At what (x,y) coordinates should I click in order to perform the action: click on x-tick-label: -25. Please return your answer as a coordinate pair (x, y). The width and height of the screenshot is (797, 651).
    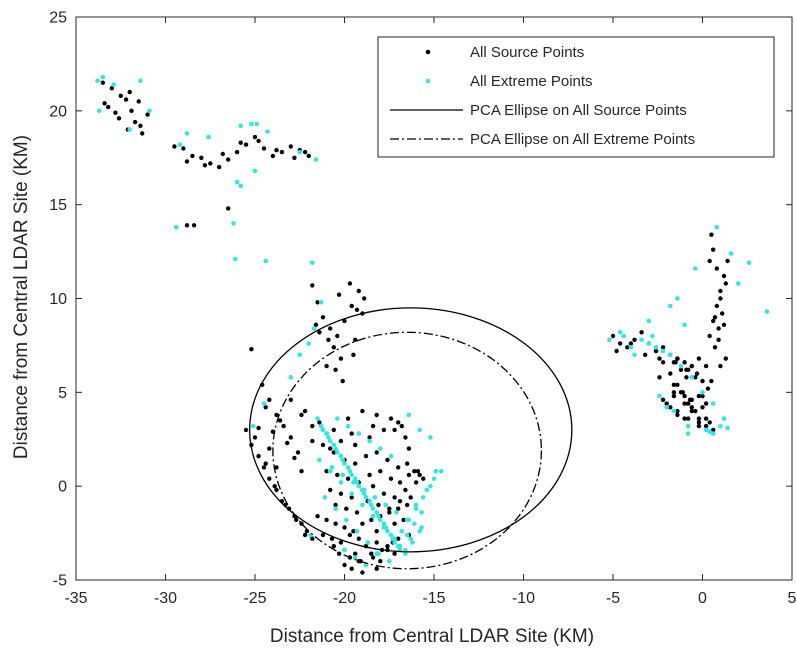
    Looking at the image, I should click on (254, 598).